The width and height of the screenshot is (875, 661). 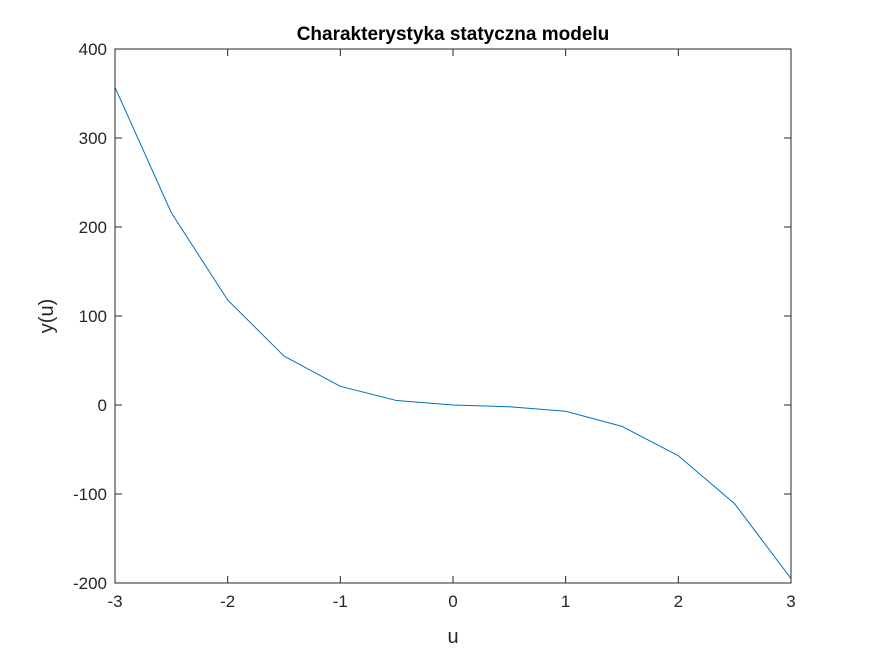 I want to click on y-tick-labels: -200 -100 0 100 200 300 400, so click(x=90, y=316).